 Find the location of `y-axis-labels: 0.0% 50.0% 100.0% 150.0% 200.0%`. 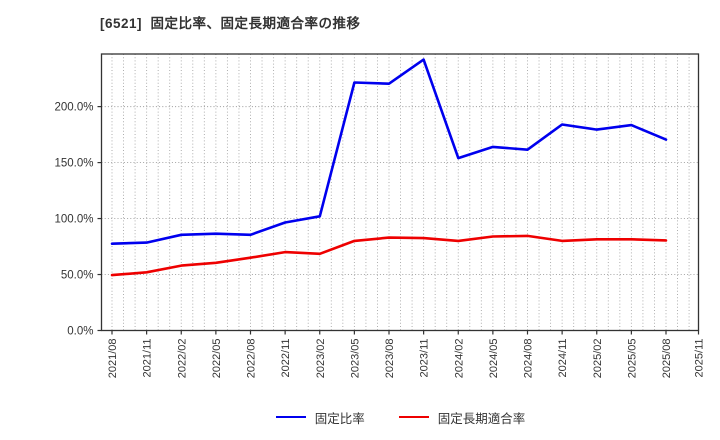

y-axis-labels: 0.0% 50.0% 100.0% 150.0% 200.0% is located at coordinates (78, 220).